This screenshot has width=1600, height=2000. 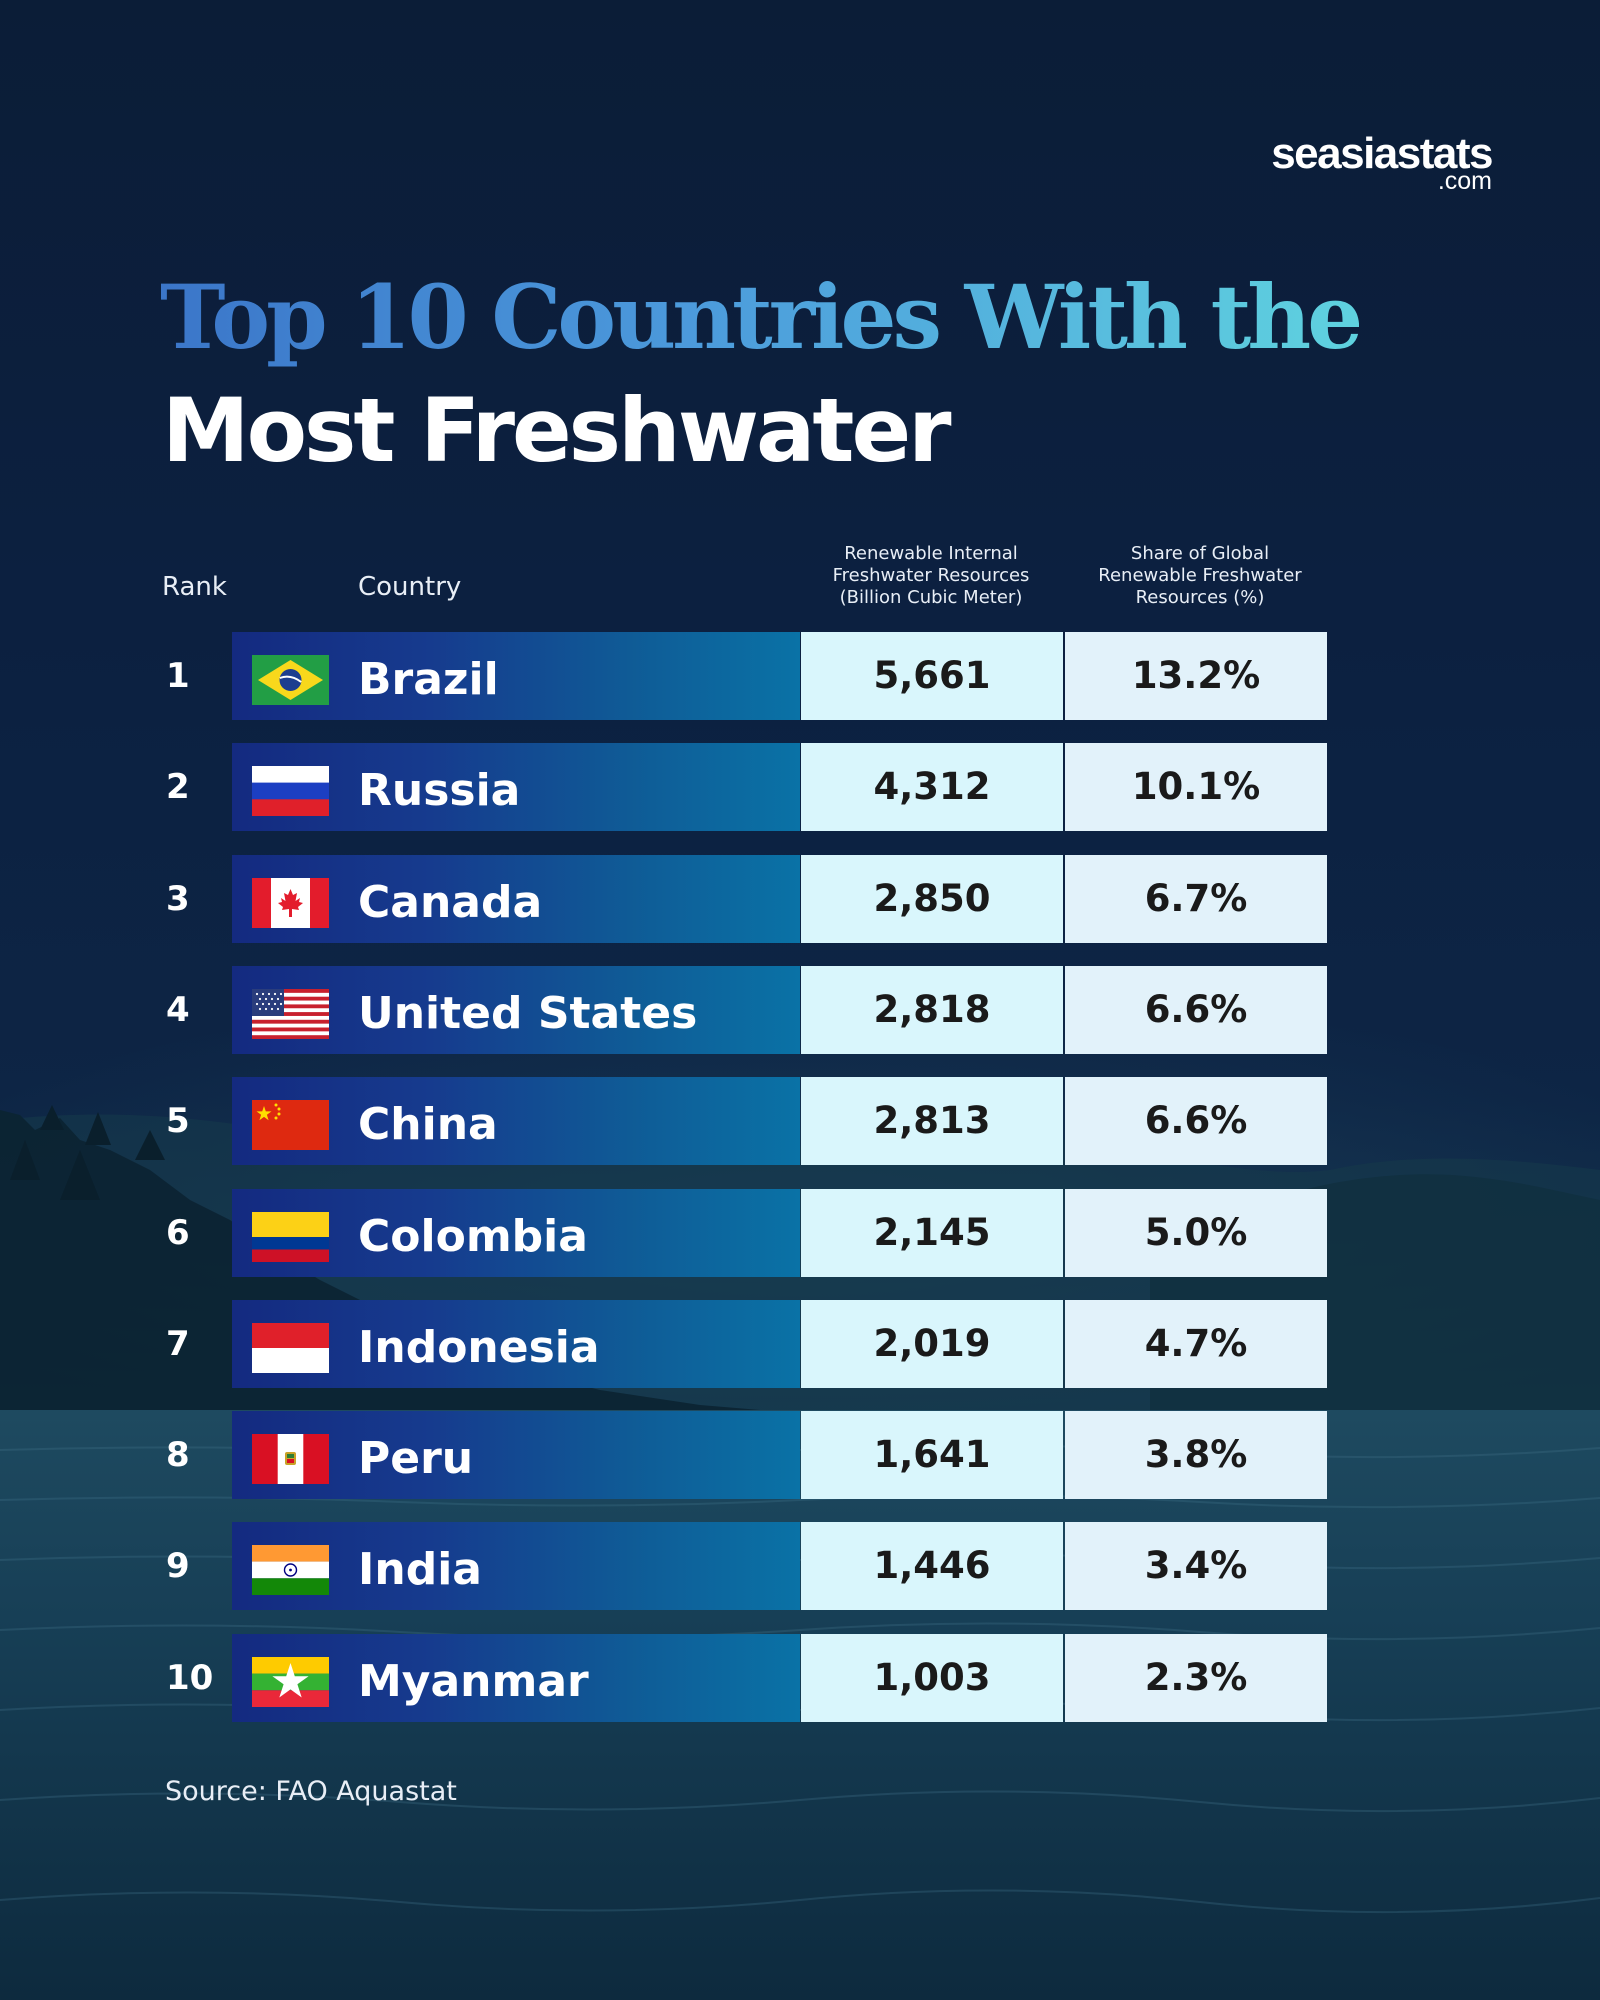 I want to click on china-flag-icon, so click(x=290, y=1125).